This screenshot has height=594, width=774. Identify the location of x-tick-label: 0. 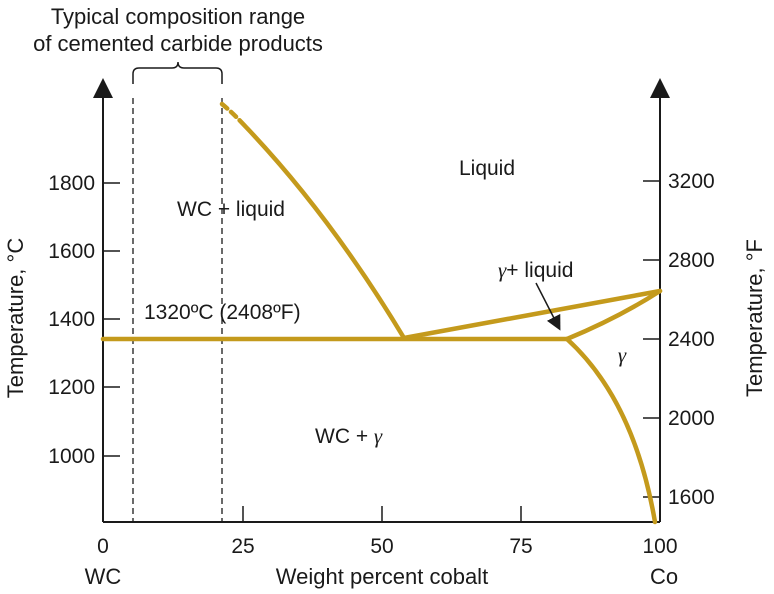
(103, 546).